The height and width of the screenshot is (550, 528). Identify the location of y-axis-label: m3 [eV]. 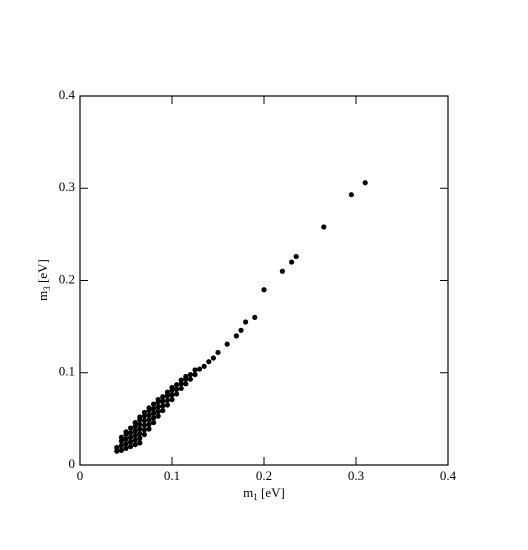
(43, 280).